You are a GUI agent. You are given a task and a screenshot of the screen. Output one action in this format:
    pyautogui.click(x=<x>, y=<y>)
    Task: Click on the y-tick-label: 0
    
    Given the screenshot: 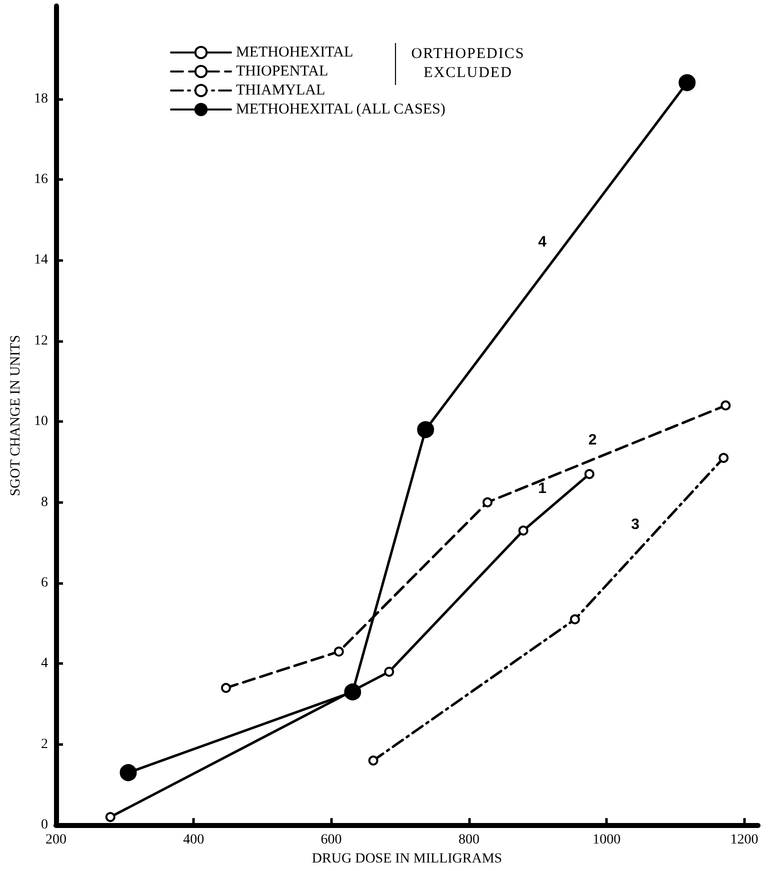 What is the action you would take?
    pyautogui.click(x=44, y=825)
    